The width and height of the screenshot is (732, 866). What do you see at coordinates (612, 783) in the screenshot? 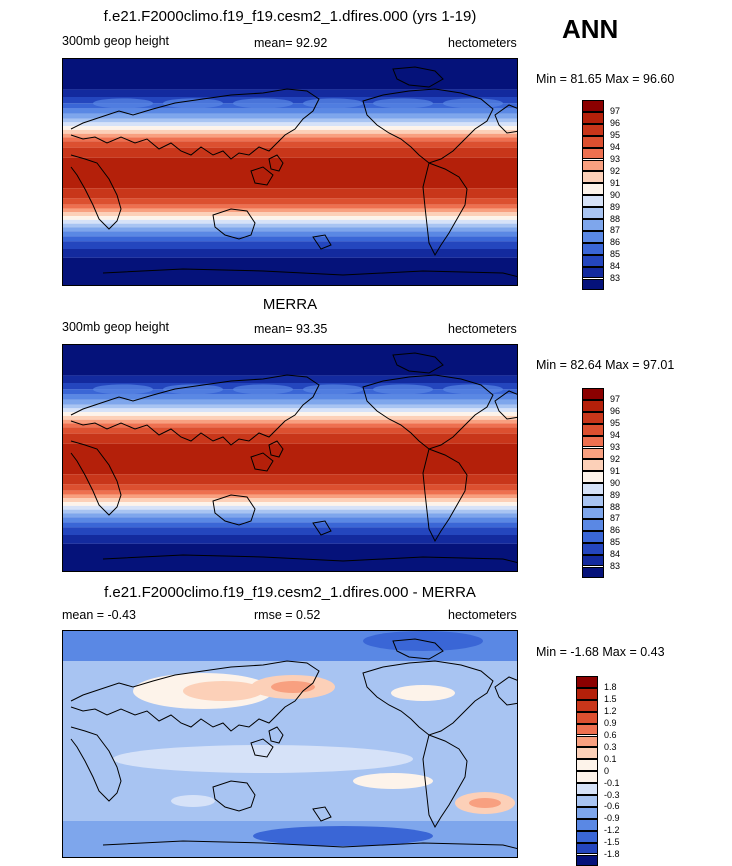
I see `colorbar-tick-label: -0.1` at bounding box center [612, 783].